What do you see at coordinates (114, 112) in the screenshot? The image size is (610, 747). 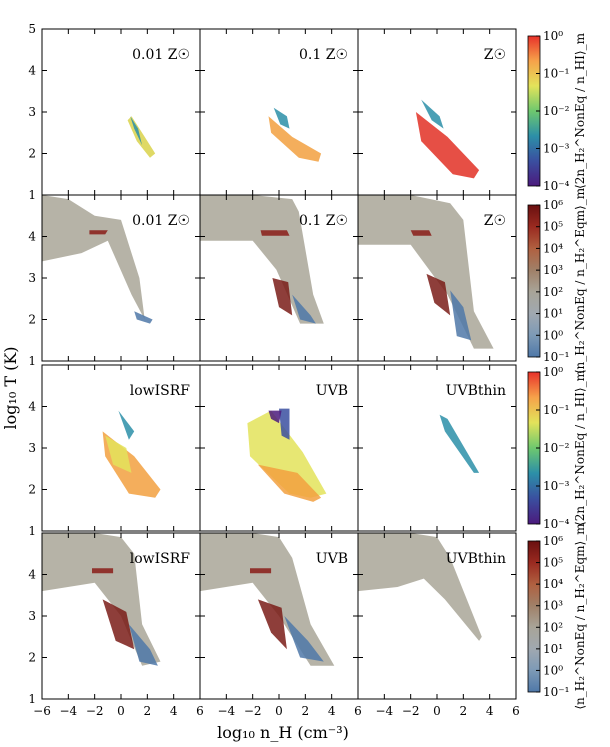 I see `panel-r0-c0: 0.01 Z☉ 1 2 3 4 5` at bounding box center [114, 112].